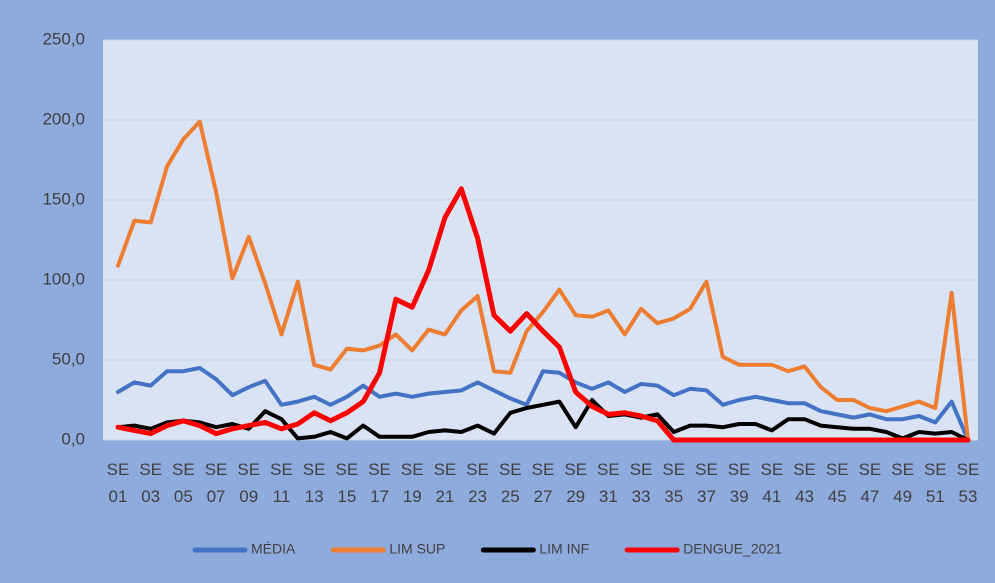 Image resolution: width=995 pixels, height=583 pixels. Describe the element at coordinates (804, 483) in the screenshot. I see `x-tick-label: SE 43` at that location.